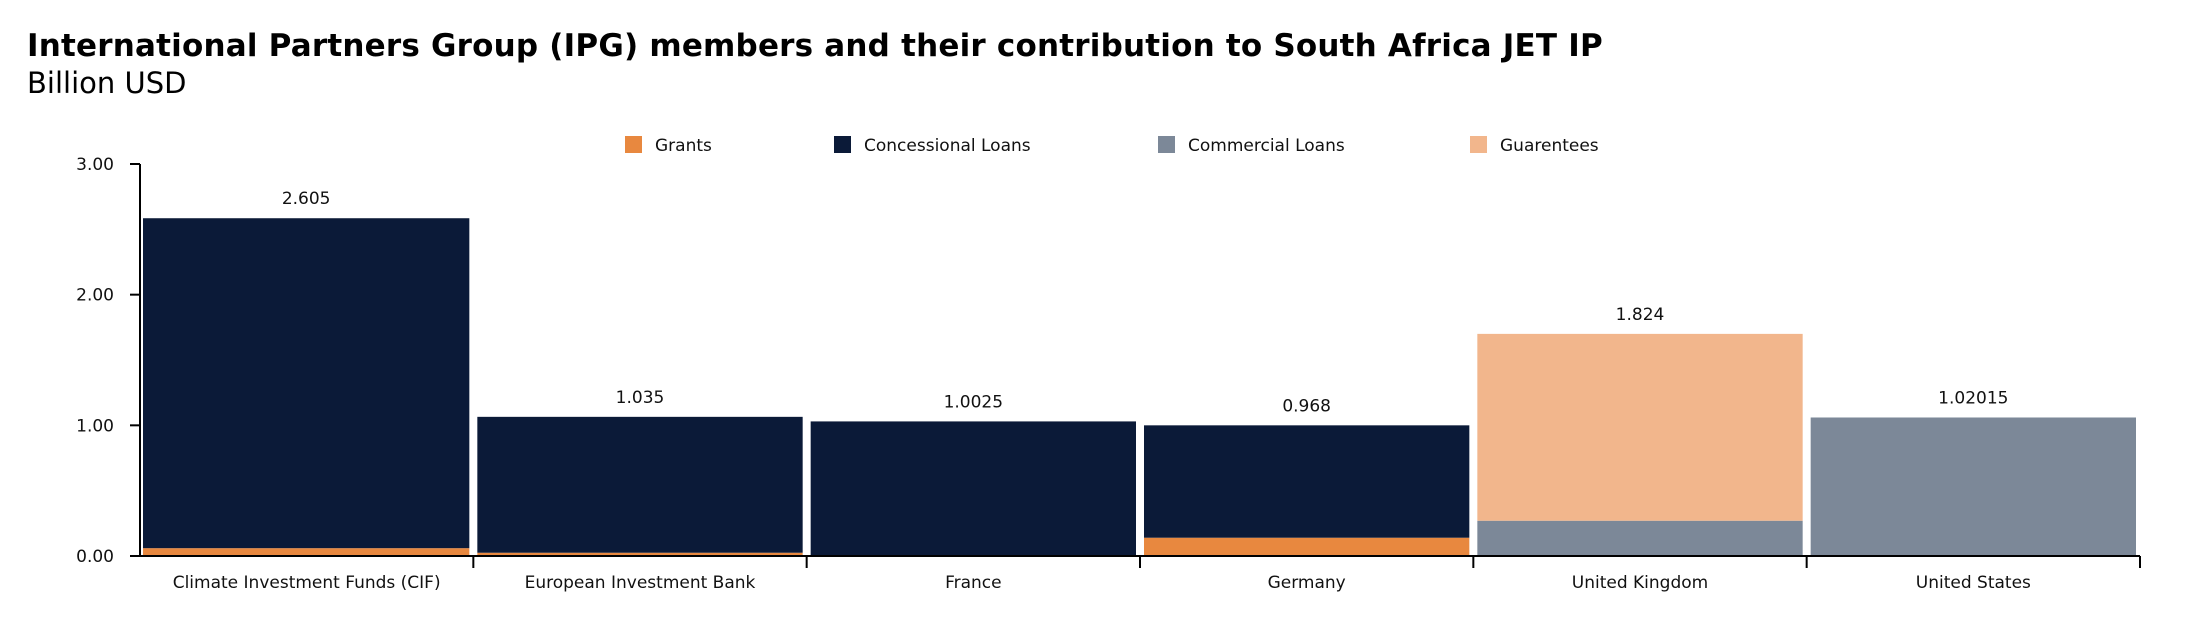 The height and width of the screenshot is (617, 2200). Describe the element at coordinates (1307, 583) in the screenshot. I see `x-tick-label: Germany` at that location.